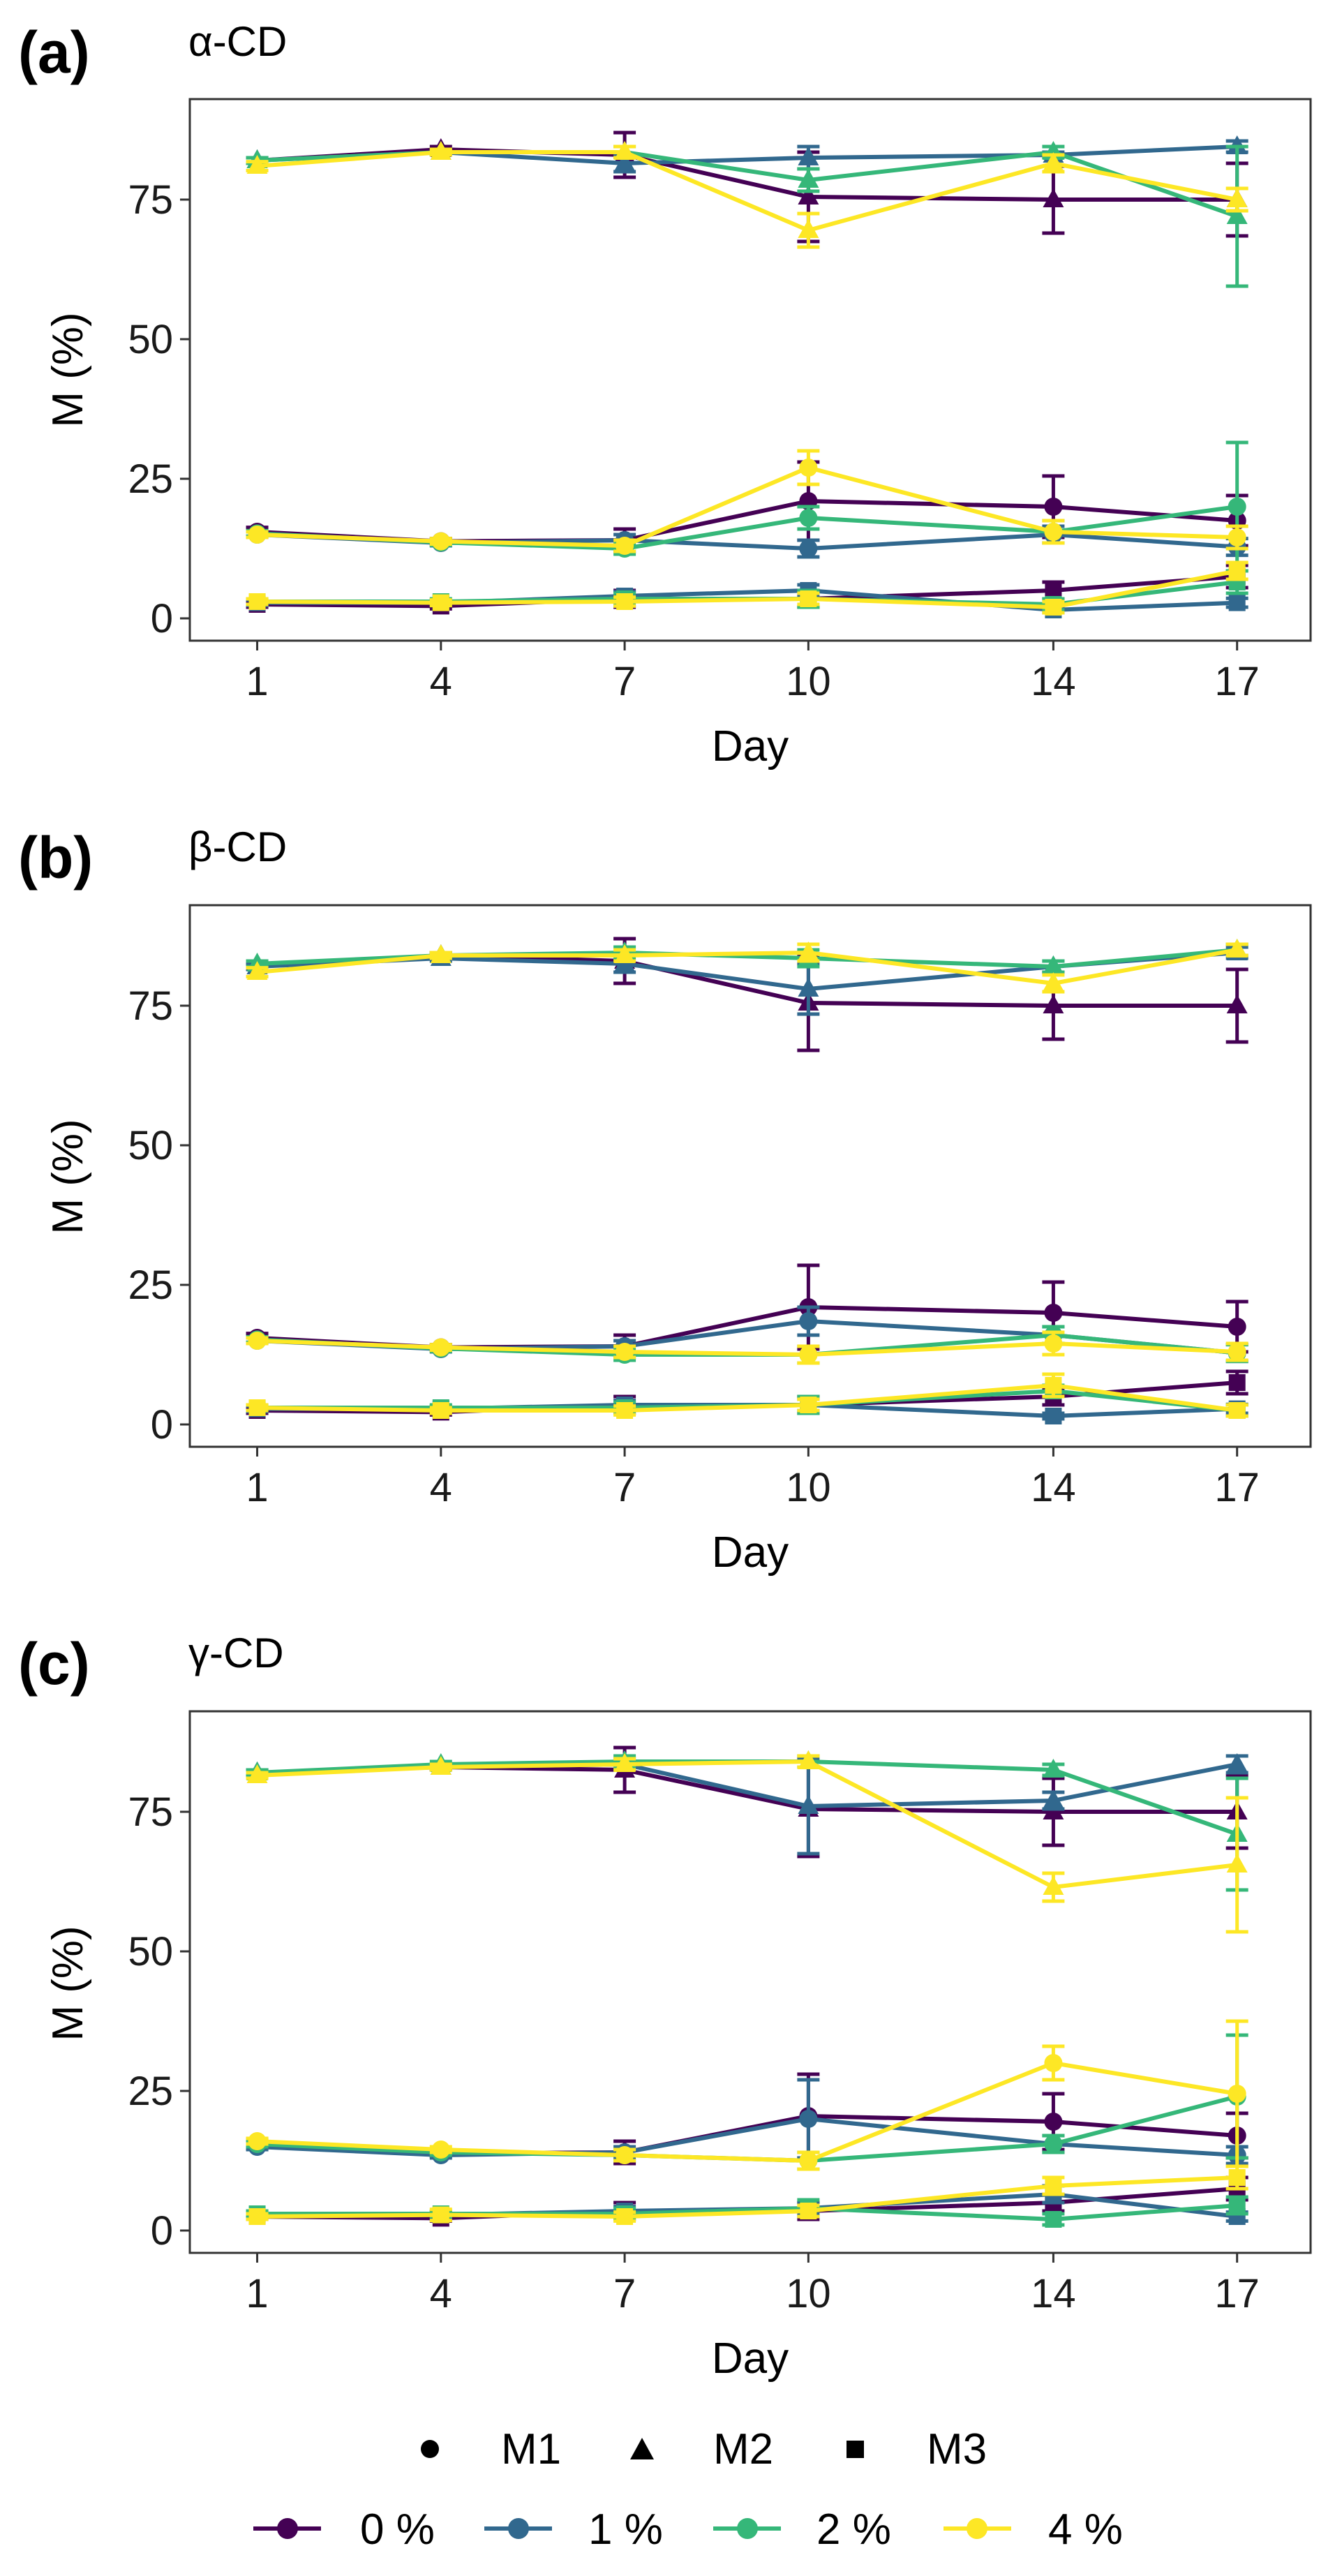  Describe the element at coordinates (531, 2449) in the screenshot. I see `legend-label-m1: M1` at that location.